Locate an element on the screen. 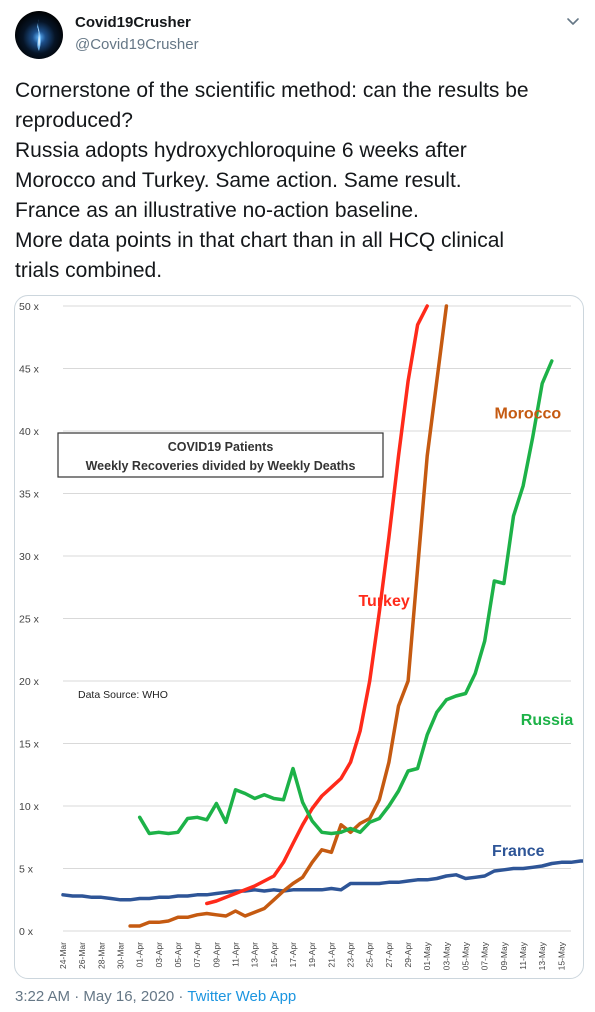 The image size is (595, 1012). blue-flame-icon is located at coordinates (39, 35).